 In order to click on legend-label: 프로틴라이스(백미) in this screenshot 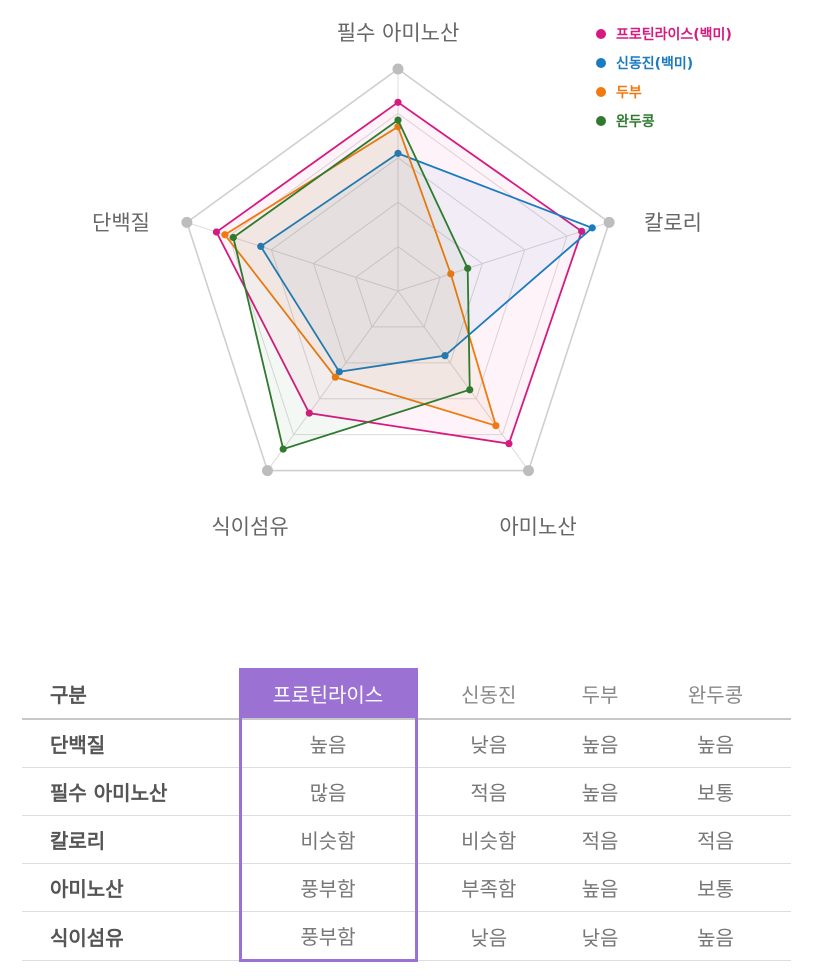, I will do `click(674, 34)`.